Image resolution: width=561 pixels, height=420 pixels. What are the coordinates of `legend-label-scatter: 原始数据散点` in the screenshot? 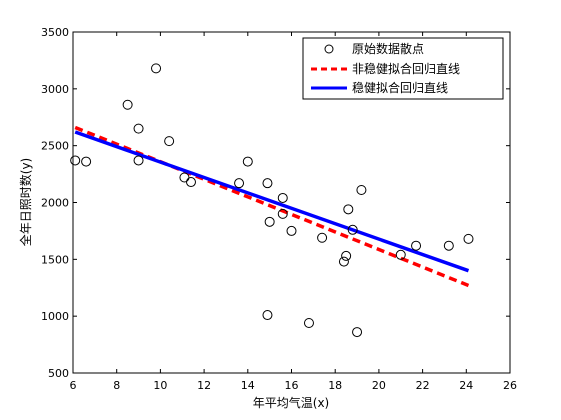 It's located at (388, 48).